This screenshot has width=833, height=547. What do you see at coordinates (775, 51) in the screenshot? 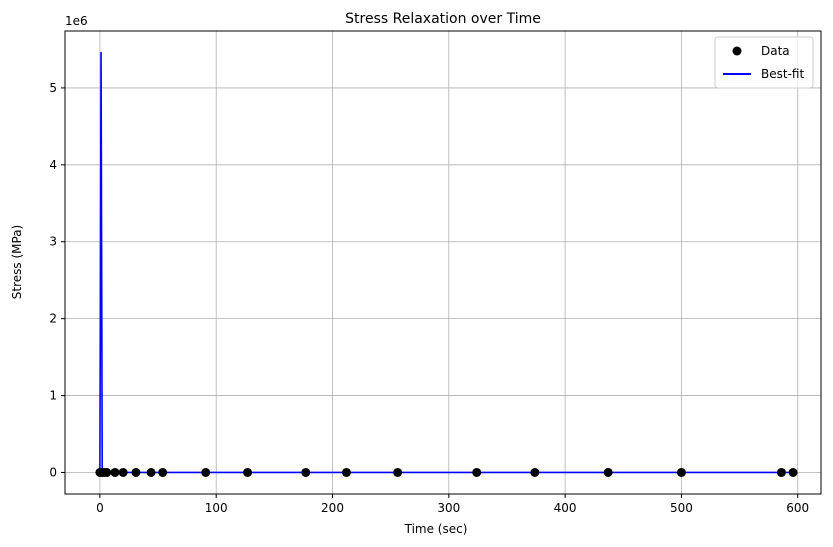
I see `legend-label-data: Data` at bounding box center [775, 51].